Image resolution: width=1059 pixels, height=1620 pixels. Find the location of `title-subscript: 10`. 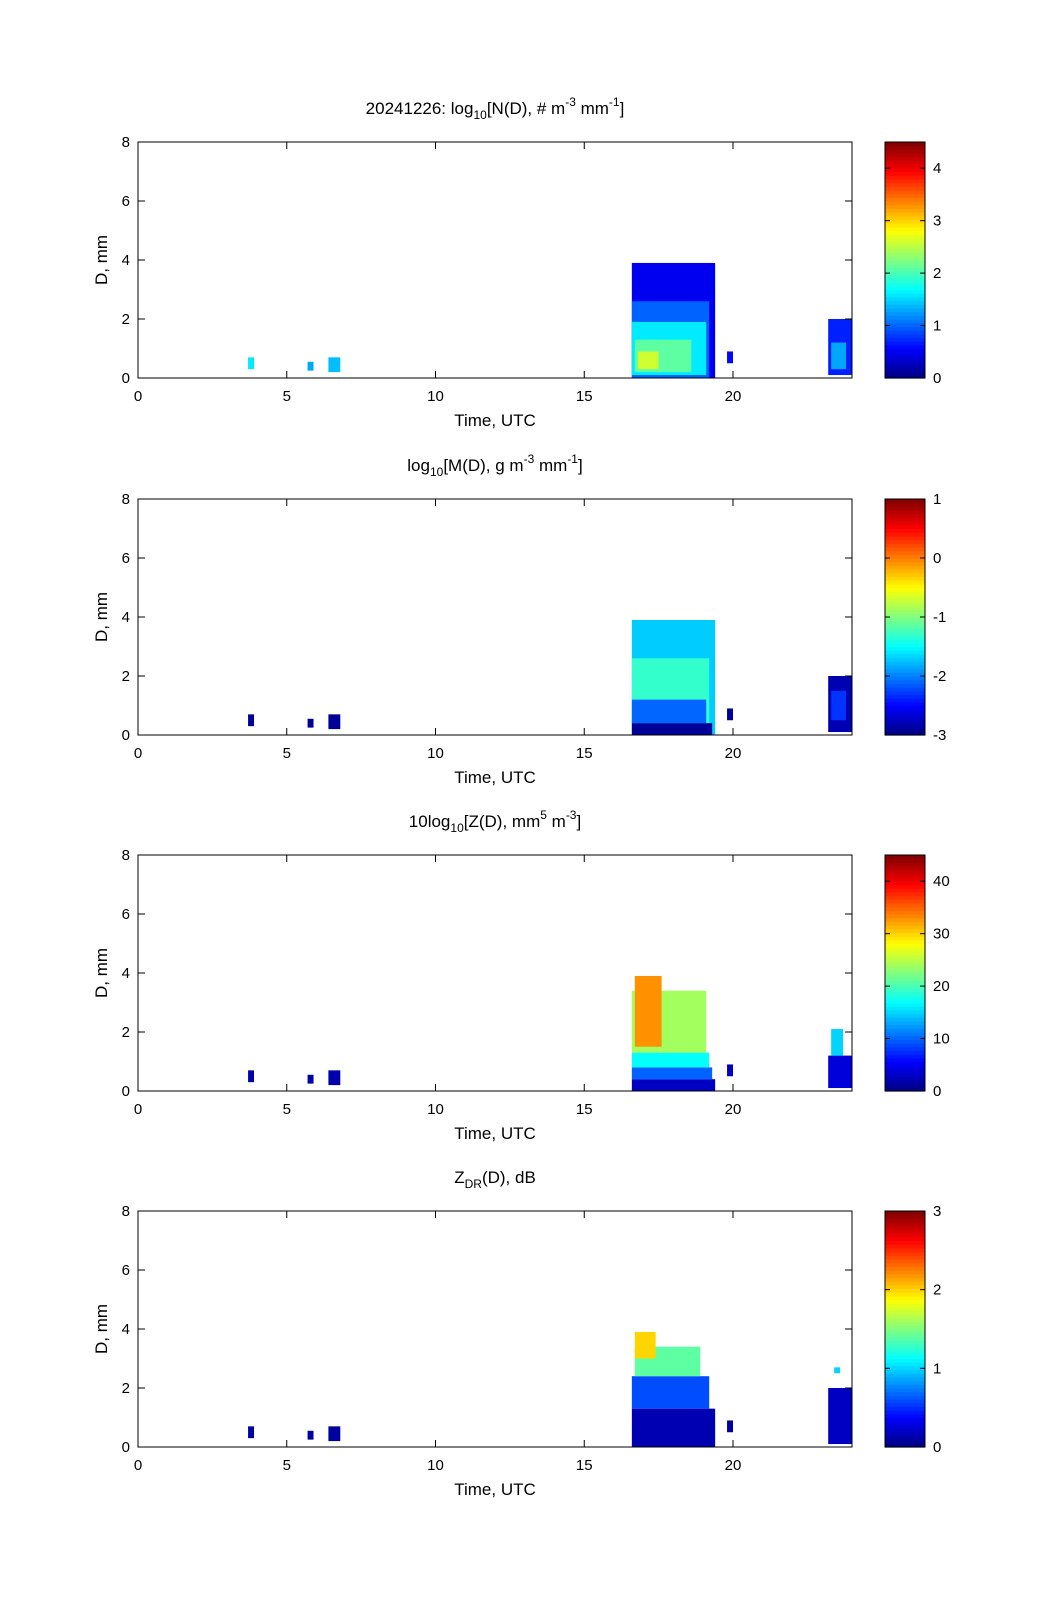

title-subscript: 10 is located at coordinates (457, 828).